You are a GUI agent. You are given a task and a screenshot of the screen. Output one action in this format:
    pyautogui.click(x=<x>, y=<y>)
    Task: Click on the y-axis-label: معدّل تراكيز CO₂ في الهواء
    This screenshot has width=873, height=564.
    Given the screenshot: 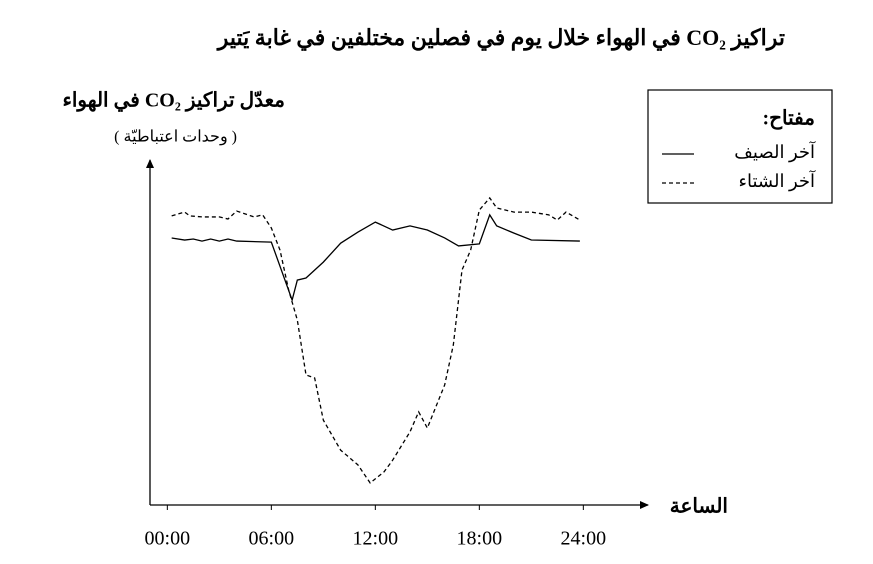 What is the action you would take?
    pyautogui.click(x=173, y=101)
    